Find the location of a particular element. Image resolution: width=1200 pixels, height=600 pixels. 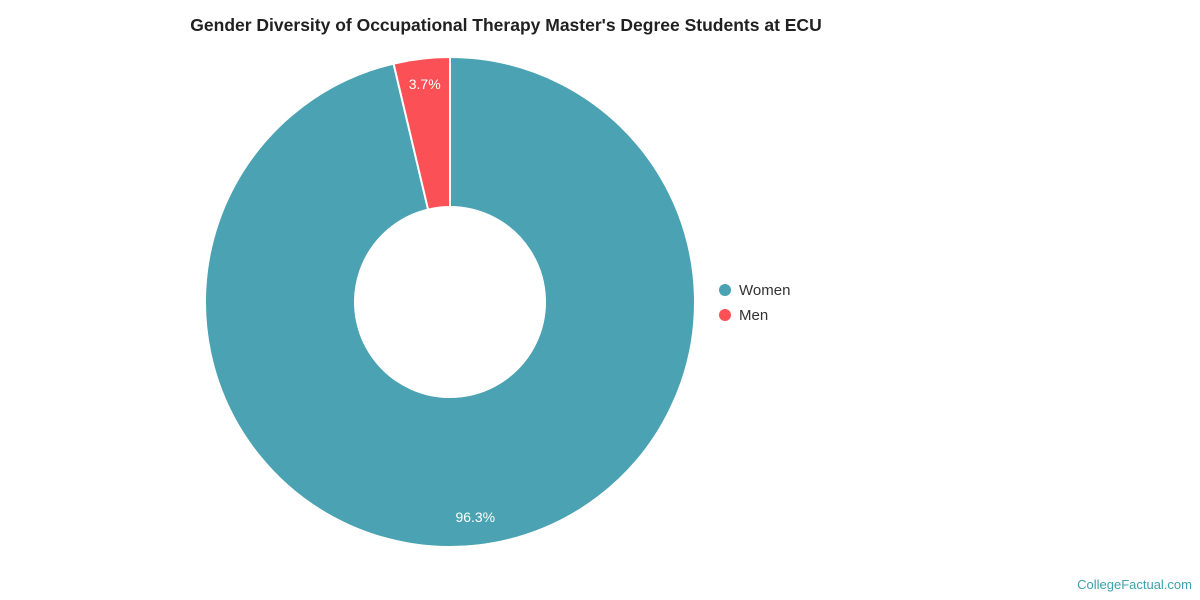

slice-label-women: 96.3% is located at coordinates (475, 517).